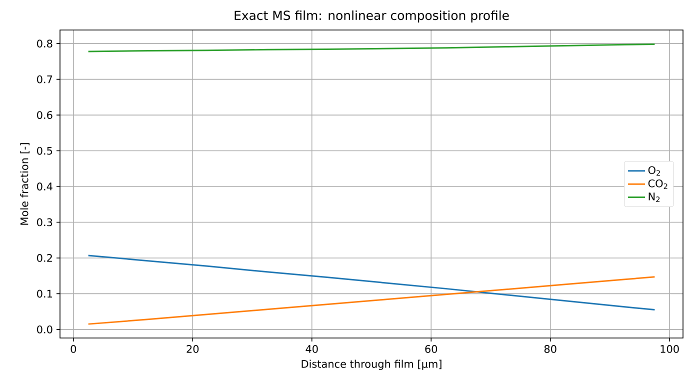 The height and width of the screenshot is (390, 688). I want to click on y-tick-label: 0.7, so click(44, 79).